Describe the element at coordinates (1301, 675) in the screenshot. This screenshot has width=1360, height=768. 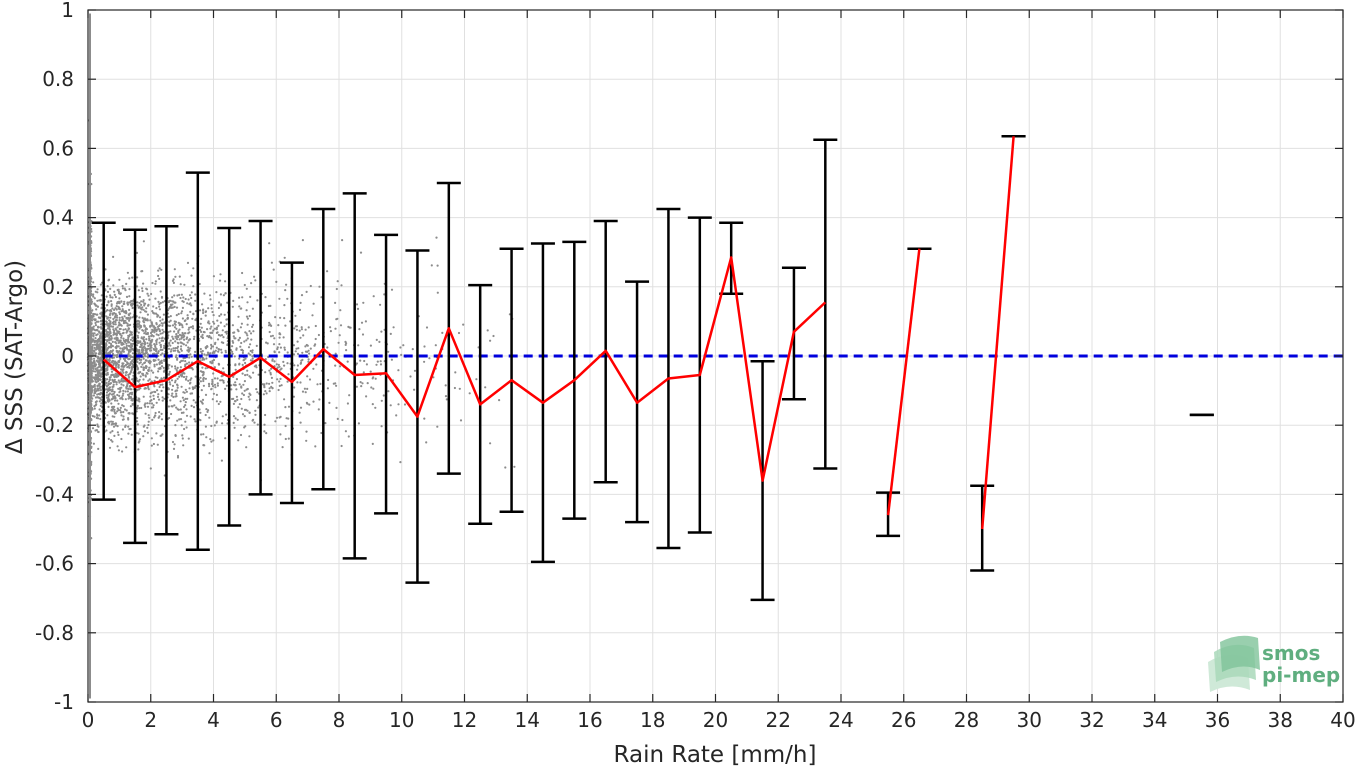
I see `logo-text-pi-mep: pi-mep` at that location.